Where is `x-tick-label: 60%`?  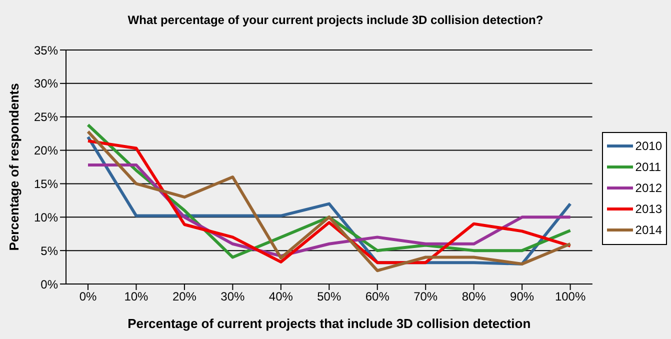
x-tick-label: 60% is located at coordinates (377, 297).